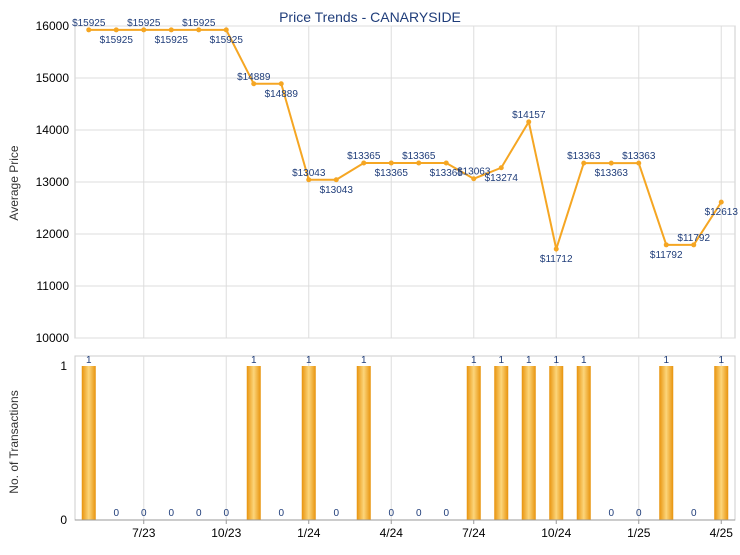 This screenshot has height=555, width=740. I want to click on x-tick-label: 4/24, so click(392, 533).